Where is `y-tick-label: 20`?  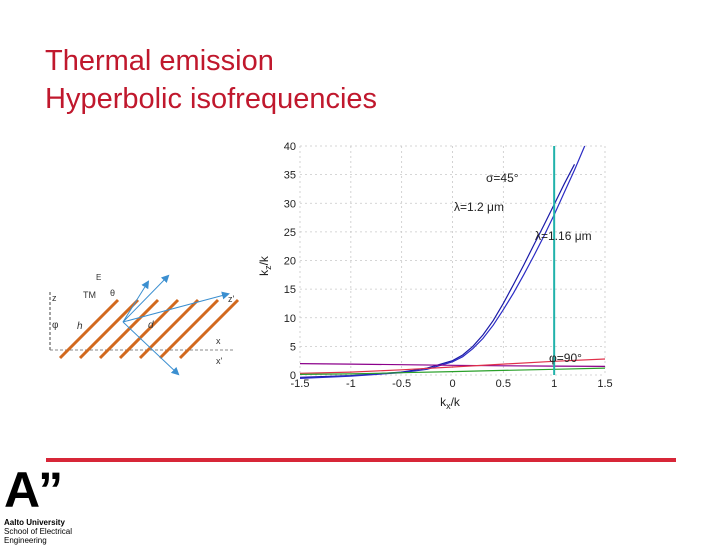
y-tick-label: 20 is located at coordinates (290, 262).